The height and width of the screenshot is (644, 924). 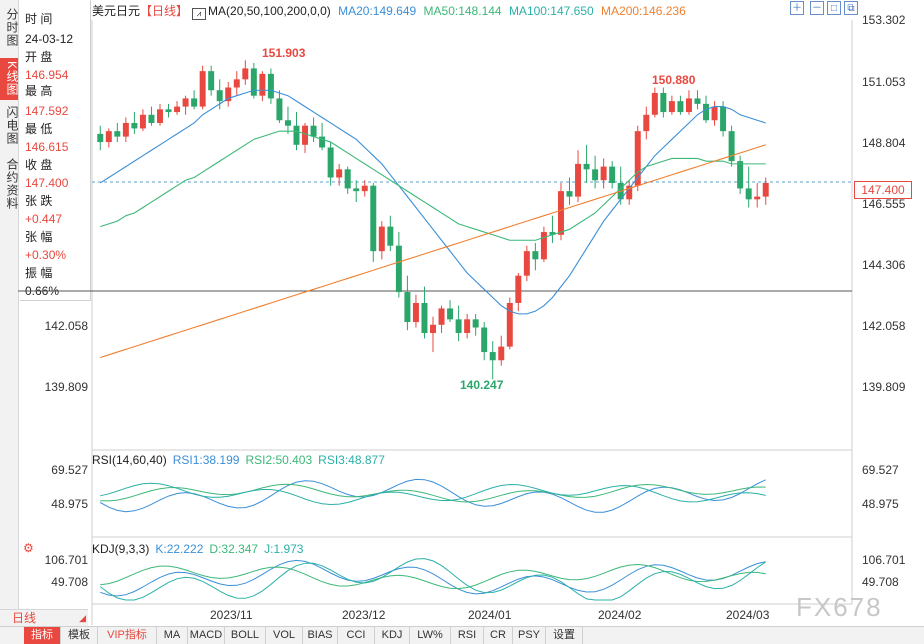 What do you see at coordinates (851, 8) in the screenshot?
I see `restore-icon: ⧉` at bounding box center [851, 8].